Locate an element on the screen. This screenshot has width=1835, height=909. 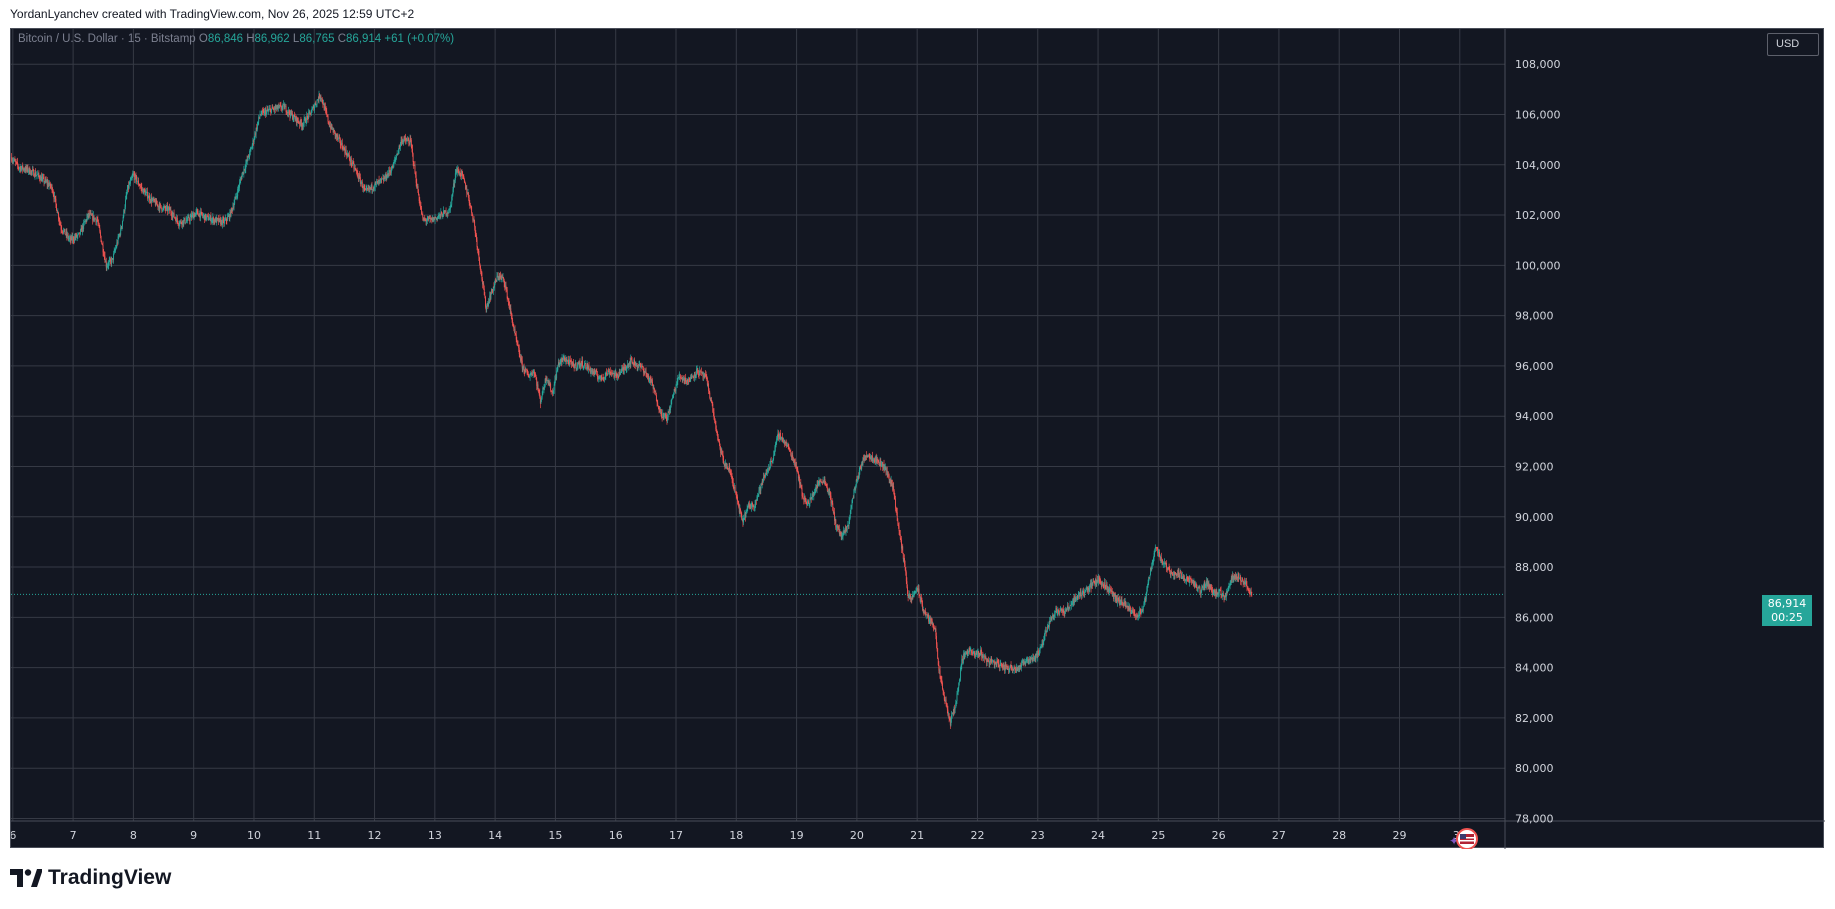
last-price-label: 86,914 00:25 is located at coordinates (1787, 610).